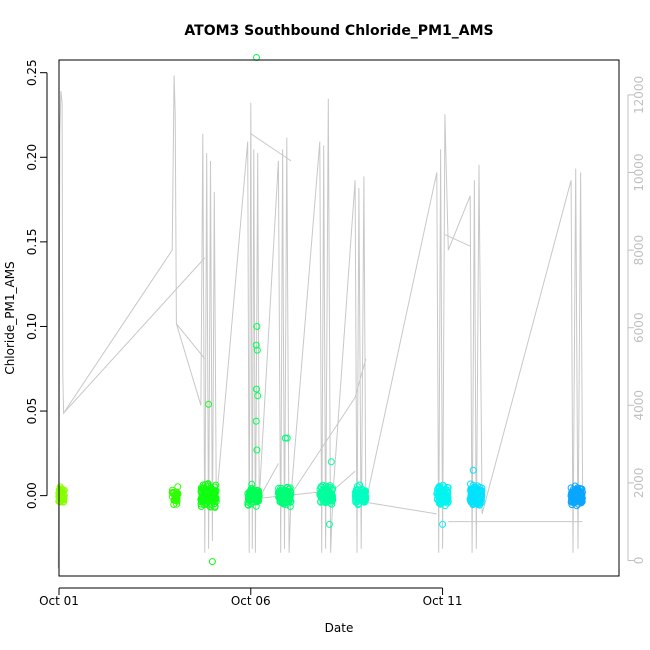  I want to click on x-tick-label: Oct 11, so click(443, 601).